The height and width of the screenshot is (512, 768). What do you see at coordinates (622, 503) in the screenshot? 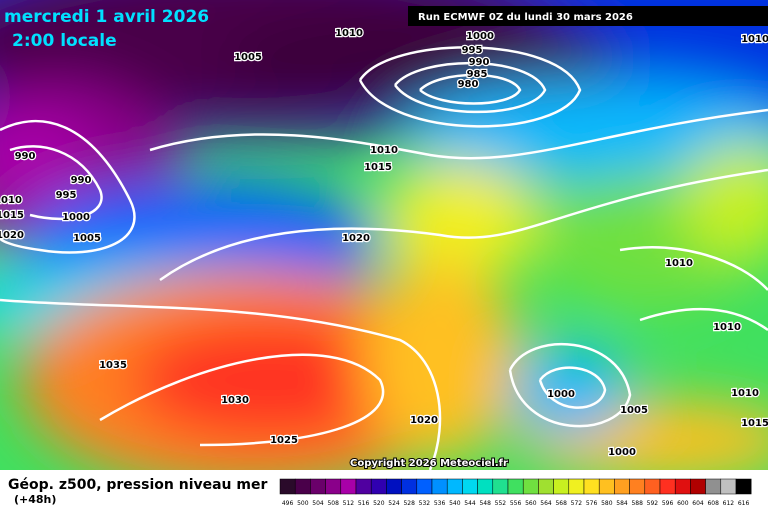
I see `scale-label: 584` at bounding box center [622, 503].